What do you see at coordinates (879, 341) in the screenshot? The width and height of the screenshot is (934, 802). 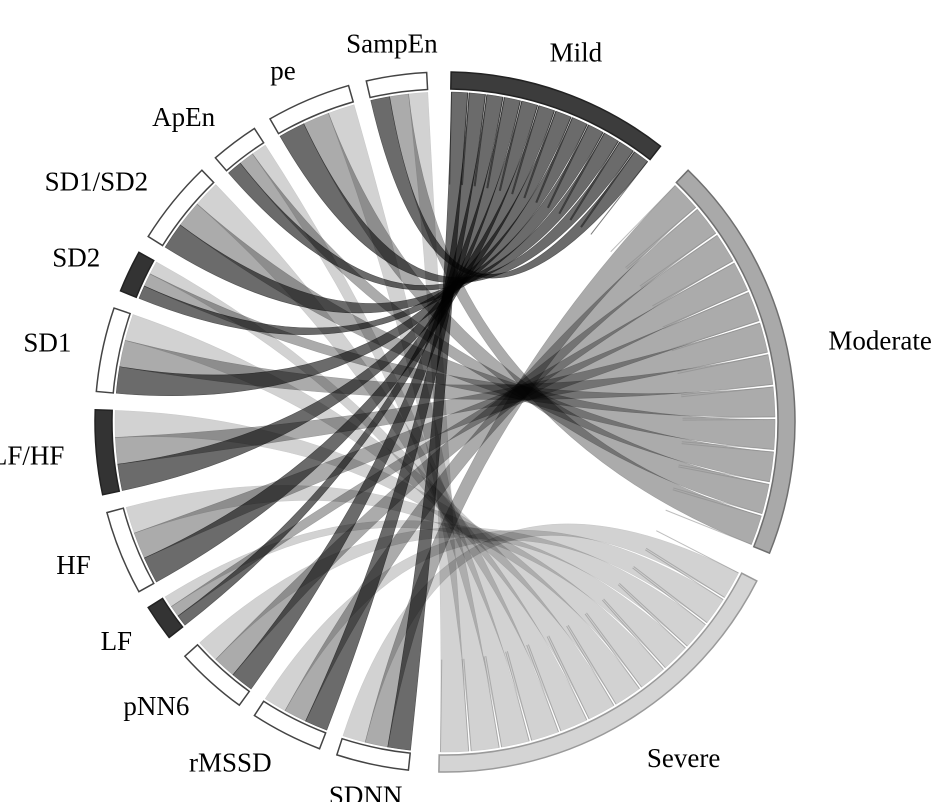 I see `label-moderate: Moderate` at bounding box center [879, 341].